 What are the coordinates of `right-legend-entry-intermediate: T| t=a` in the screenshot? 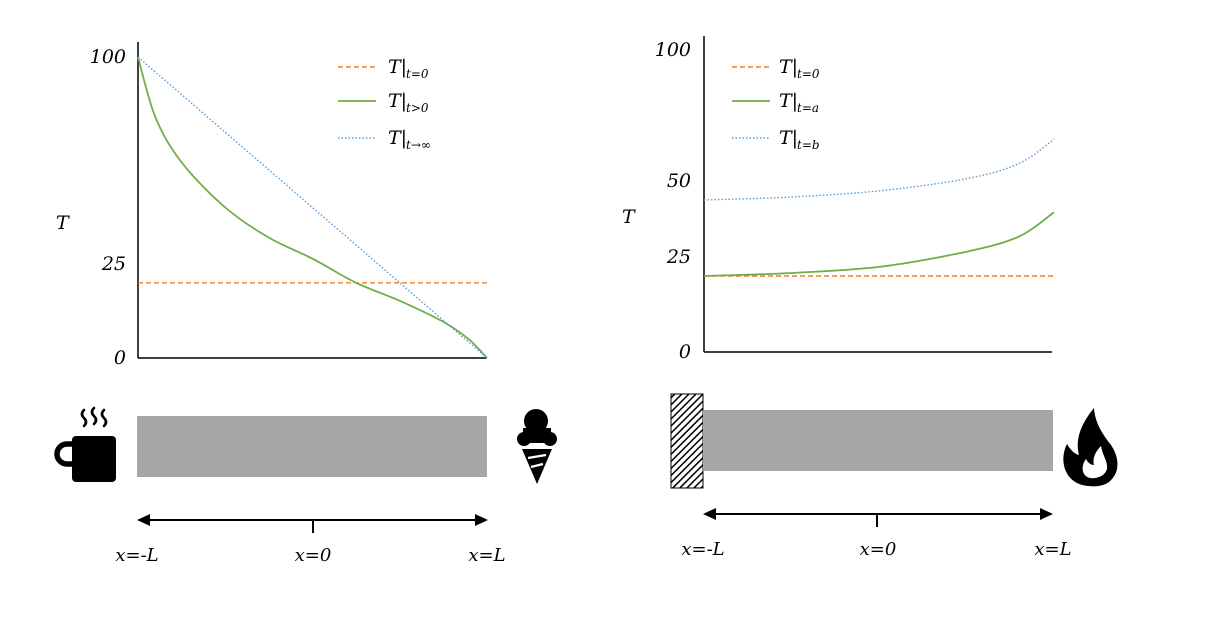 It's located at (775, 102).